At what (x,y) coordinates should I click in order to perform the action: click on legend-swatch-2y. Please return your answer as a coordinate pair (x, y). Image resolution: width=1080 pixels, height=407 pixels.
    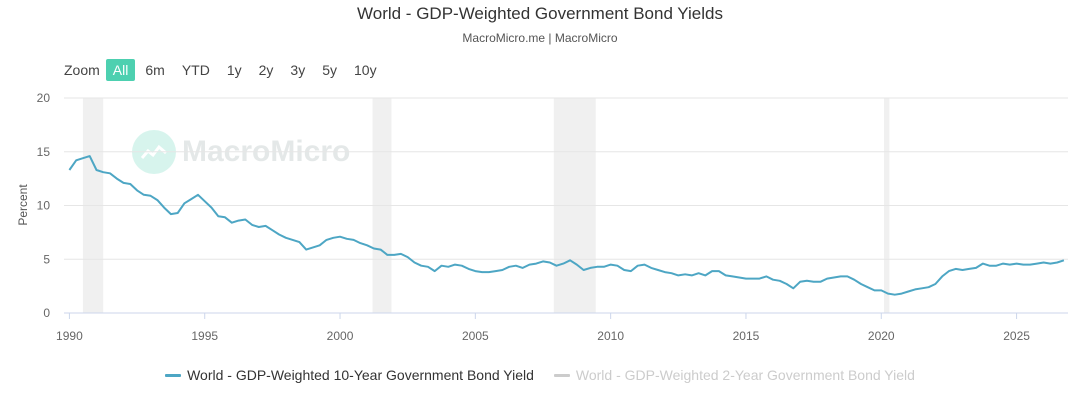
    Looking at the image, I should click on (561, 375).